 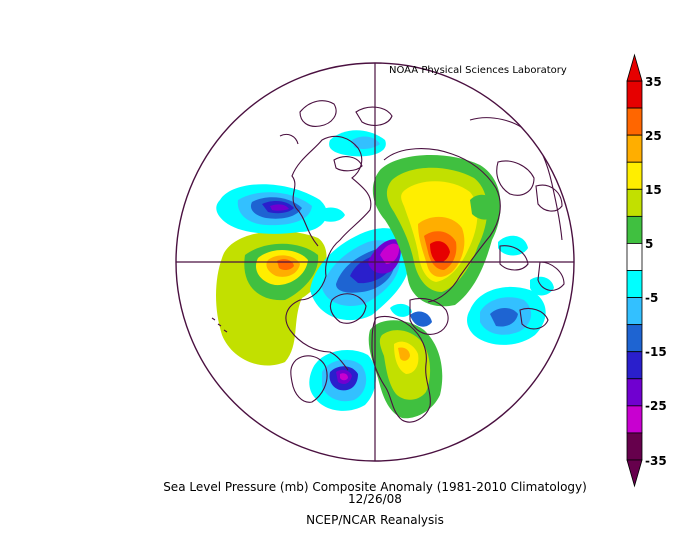 I want to click on colorbar-arrow-top, so click(x=634, y=67).